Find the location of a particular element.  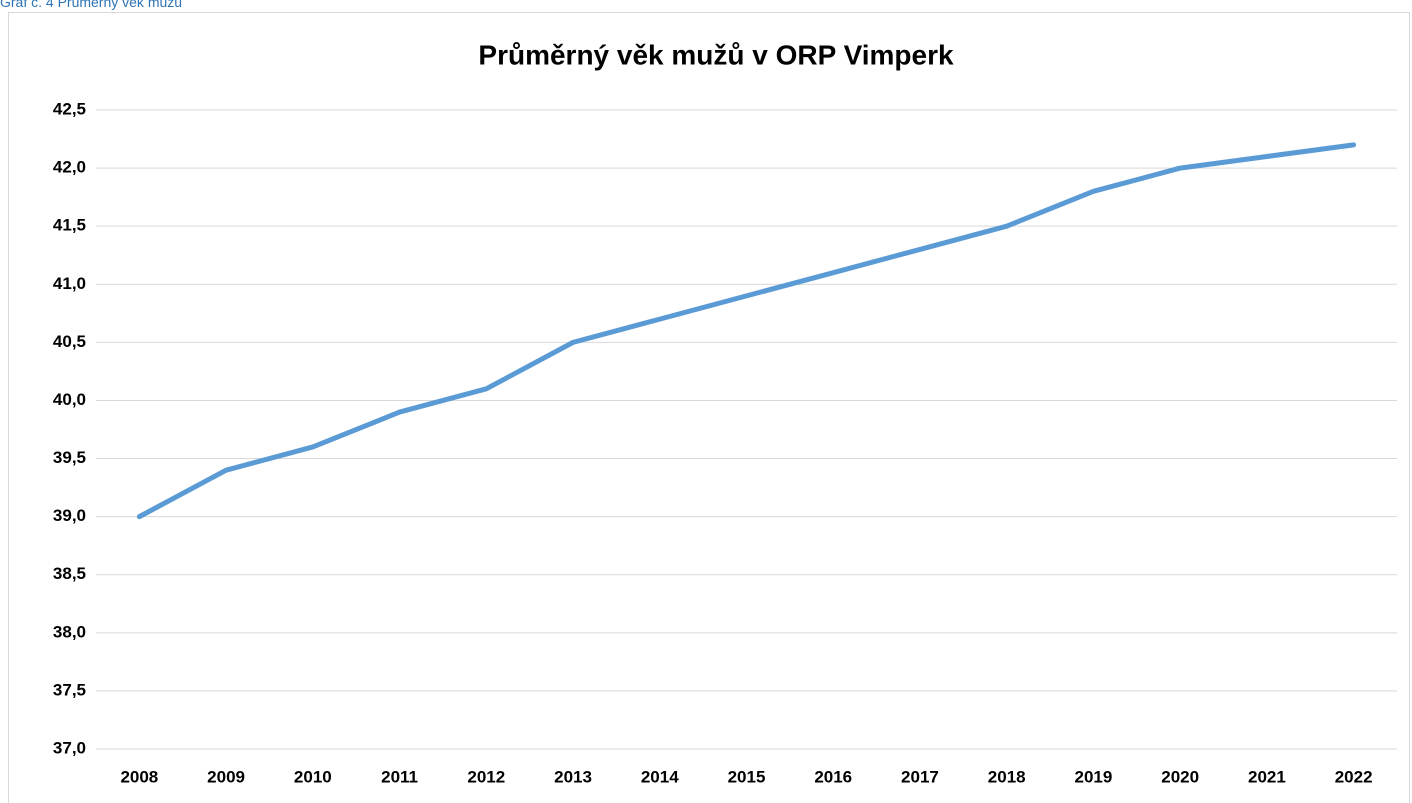

y-tick-label: 40,0 is located at coordinates (69, 399).